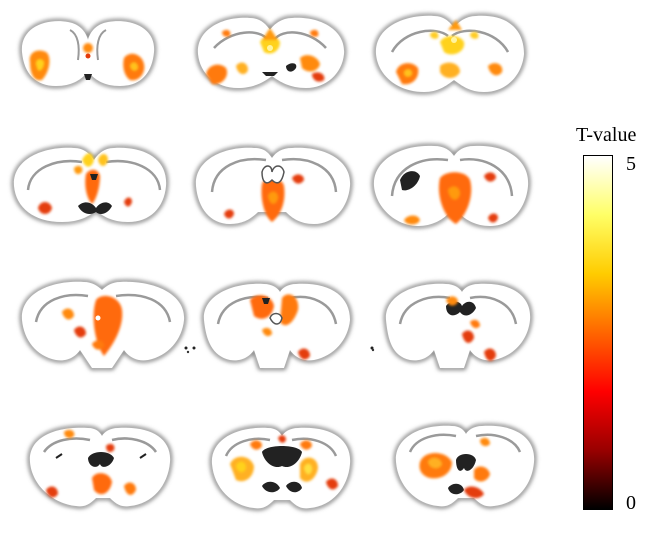 This screenshot has height=534, width=667. Describe the element at coordinates (631, 503) in the screenshot. I see `colorbar-min-label: 0` at that location.